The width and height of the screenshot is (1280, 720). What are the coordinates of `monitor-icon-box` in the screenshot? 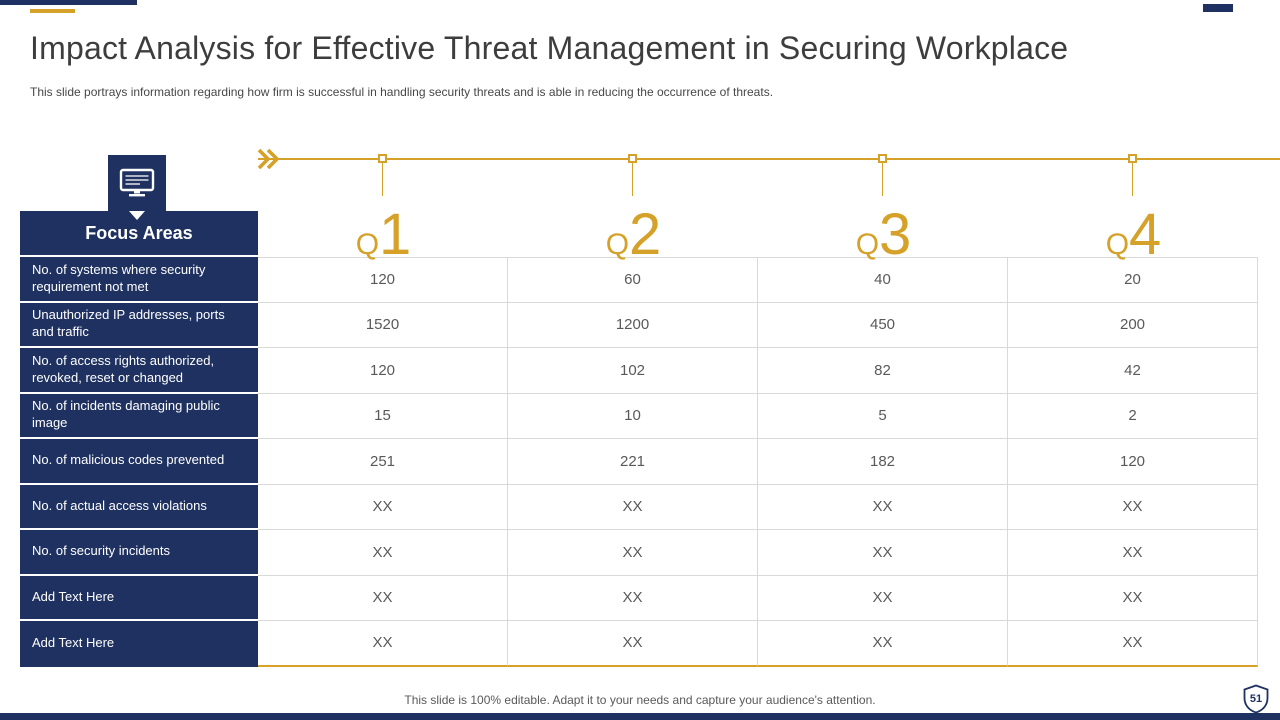 It's located at (137, 183).